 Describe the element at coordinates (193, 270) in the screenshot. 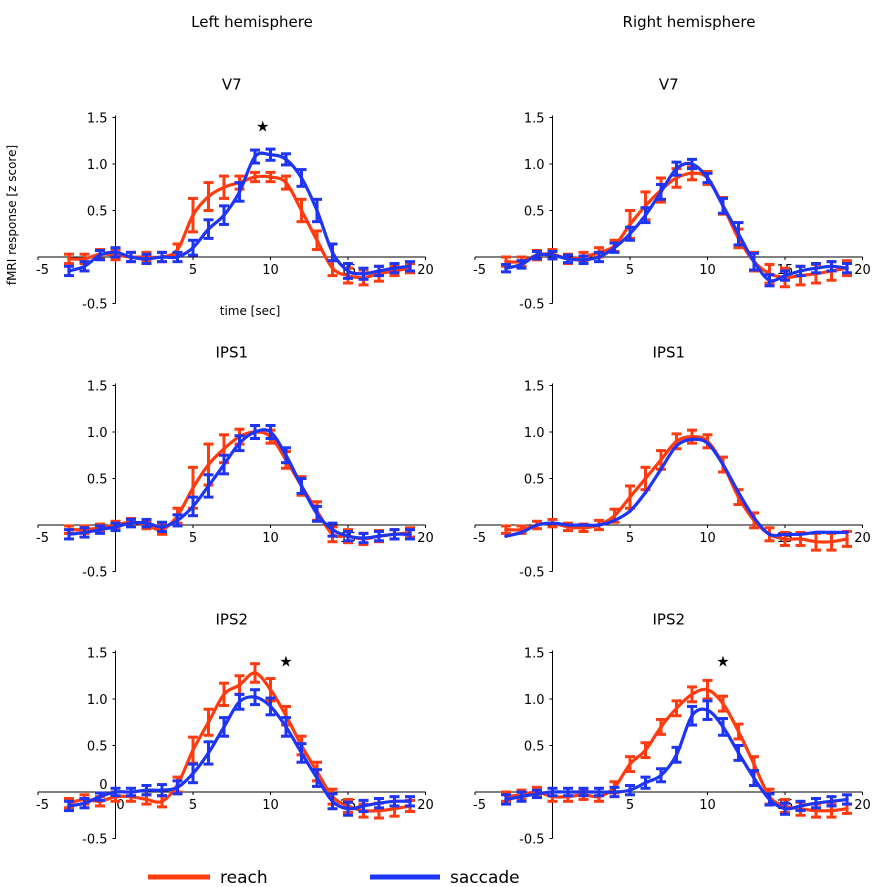

I see `x-tick-label: 5` at that location.